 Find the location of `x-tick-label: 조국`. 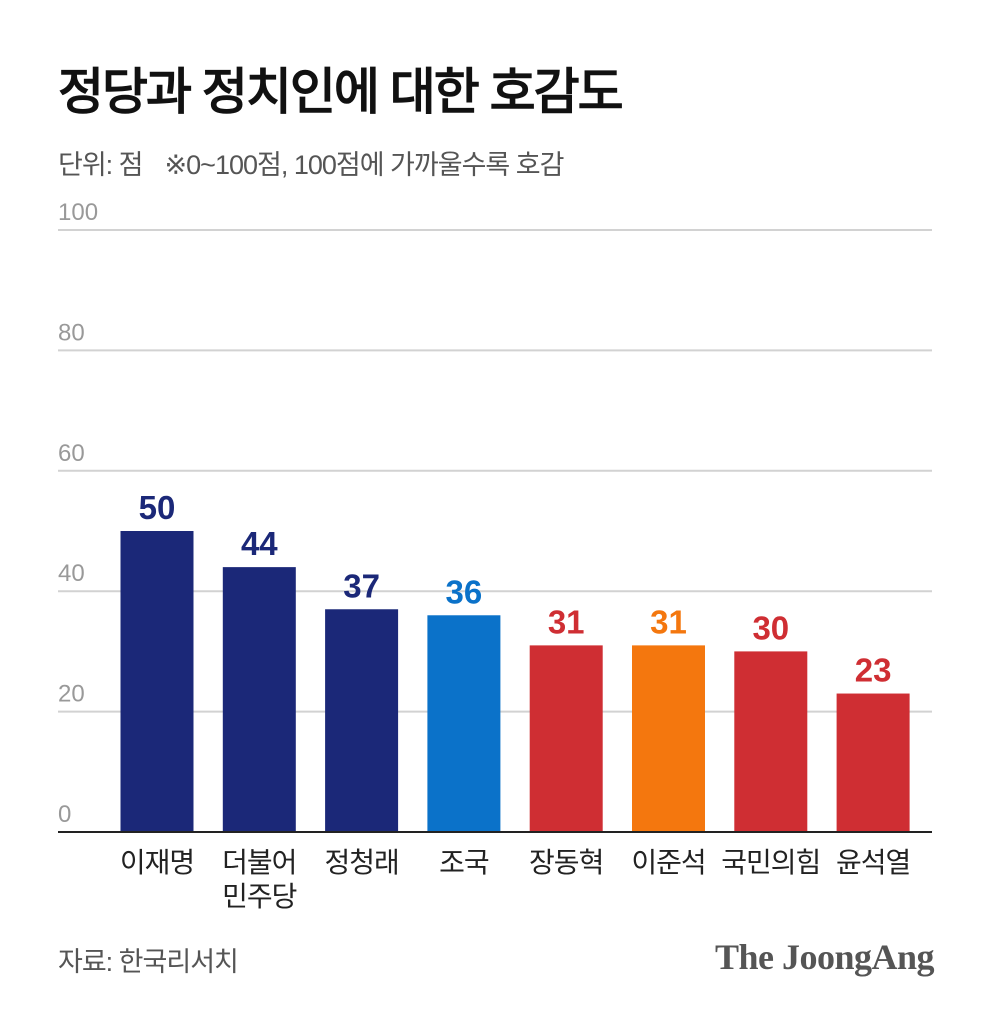

x-tick-label: 조국 is located at coordinates (464, 862).